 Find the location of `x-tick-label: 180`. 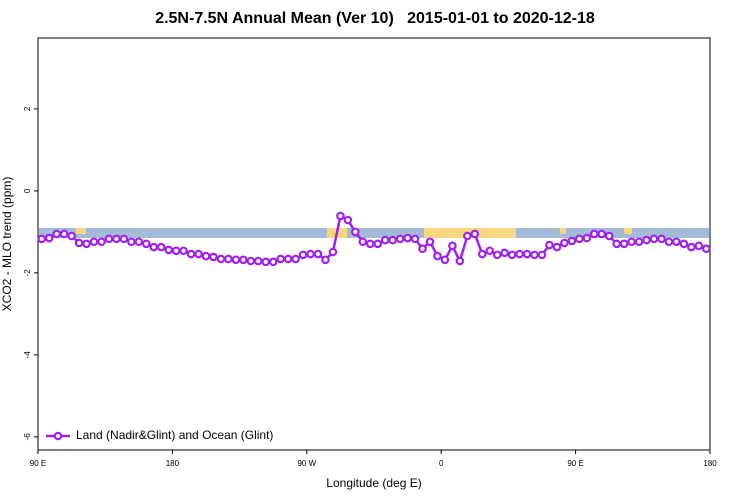

x-tick-label: 180 is located at coordinates (173, 463).